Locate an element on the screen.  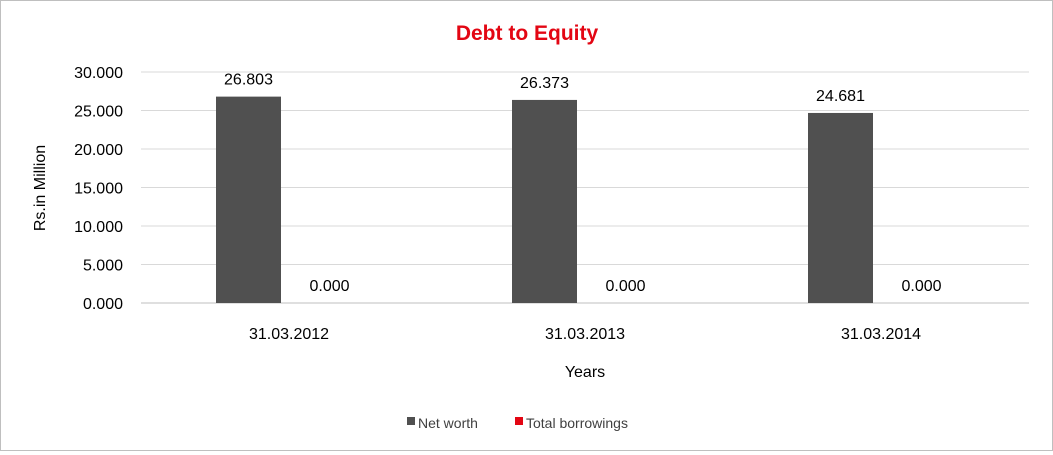
x-axis-ticks: 31.03.2012 31.03.2013 31.03.2014 is located at coordinates (585, 334).